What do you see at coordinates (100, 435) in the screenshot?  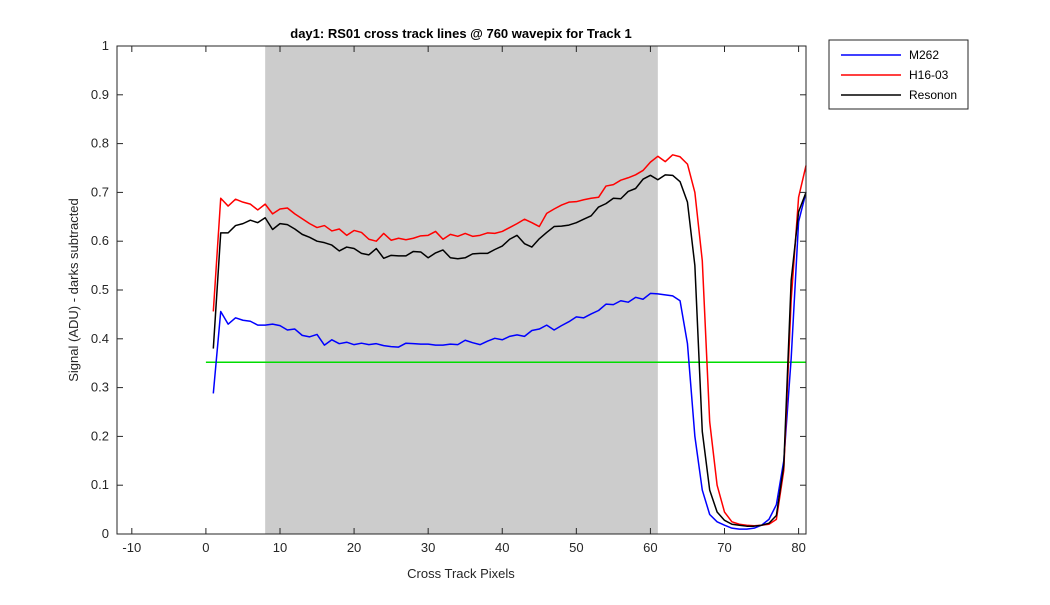 I see `y-tick-label: 0.2` at bounding box center [100, 435].